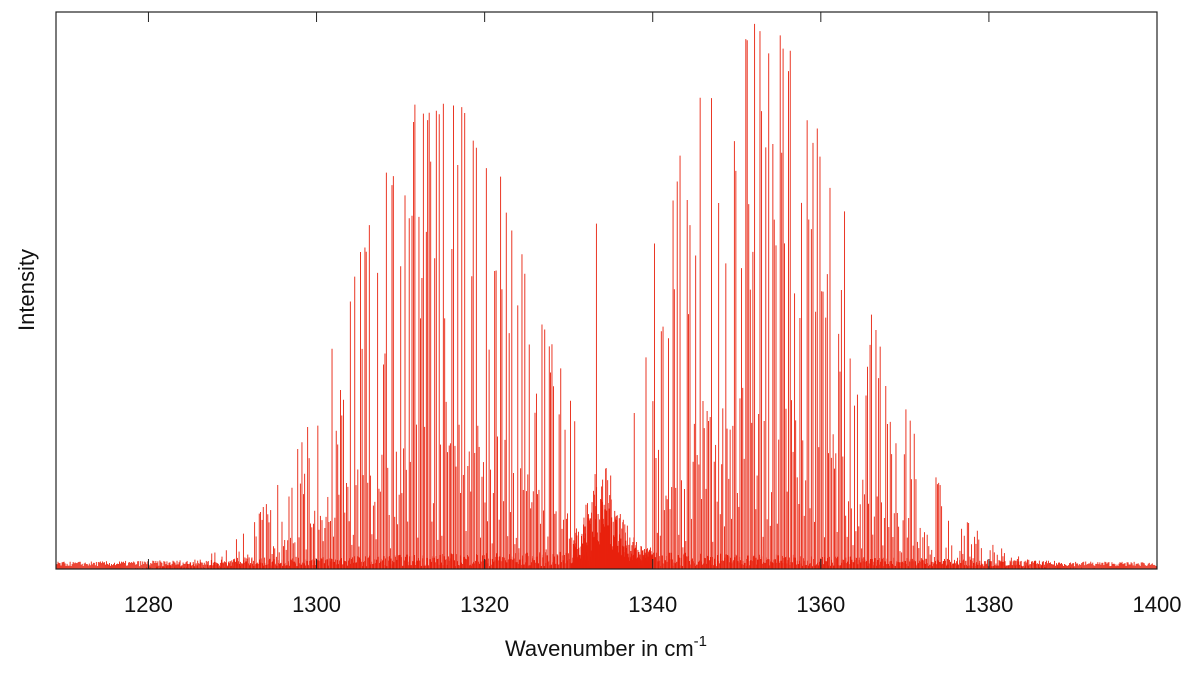 The image size is (1200, 675). Describe the element at coordinates (820, 604) in the screenshot. I see `x-tick-label-1360: 1360` at that location.